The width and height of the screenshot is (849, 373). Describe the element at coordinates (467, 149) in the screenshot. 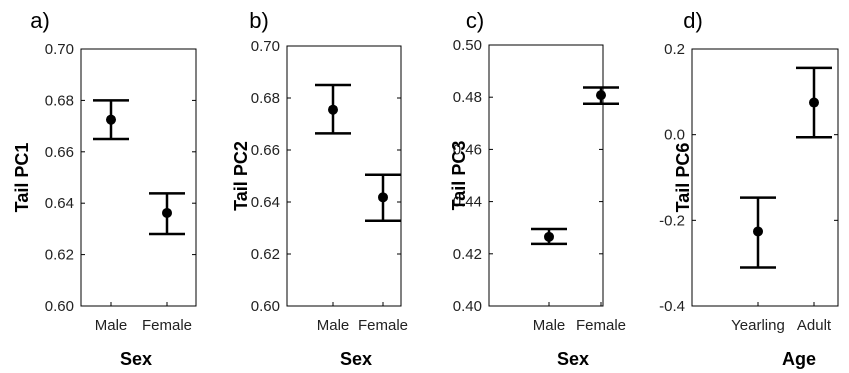

I see `y-tick-label: 0.46` at that location.